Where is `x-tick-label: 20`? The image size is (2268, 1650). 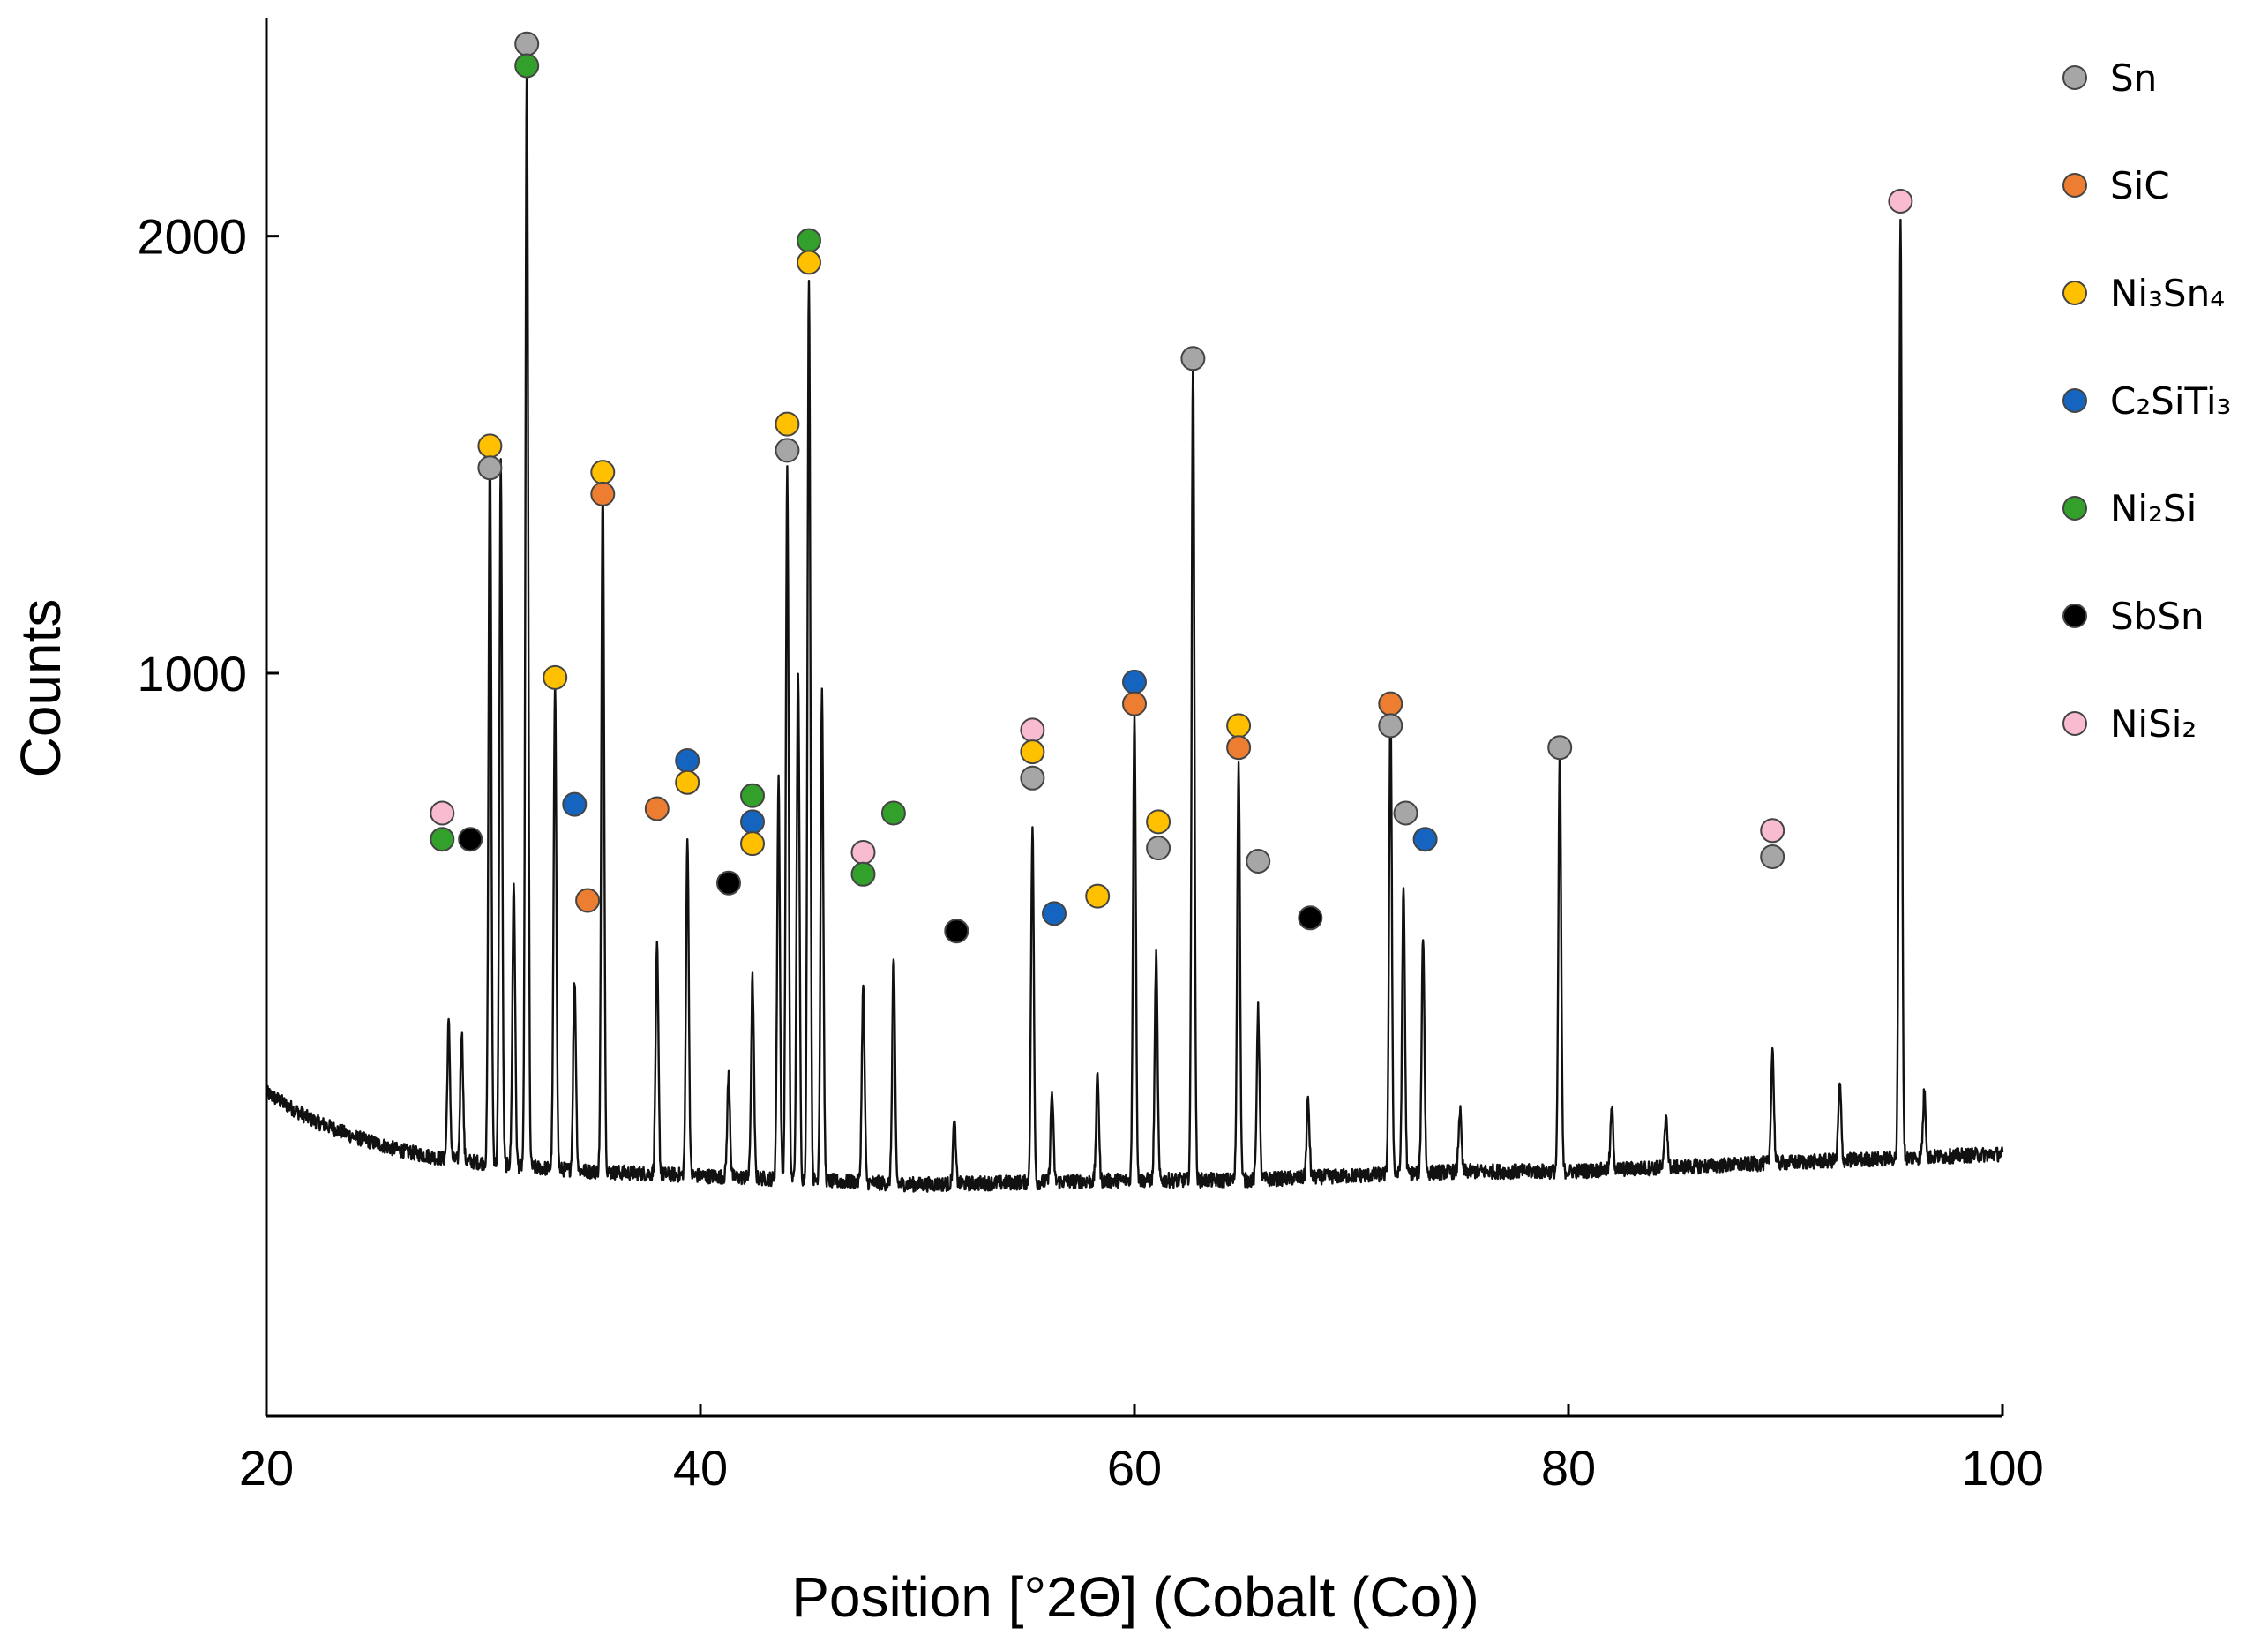
x-tick-label: 20 is located at coordinates (266, 1468).